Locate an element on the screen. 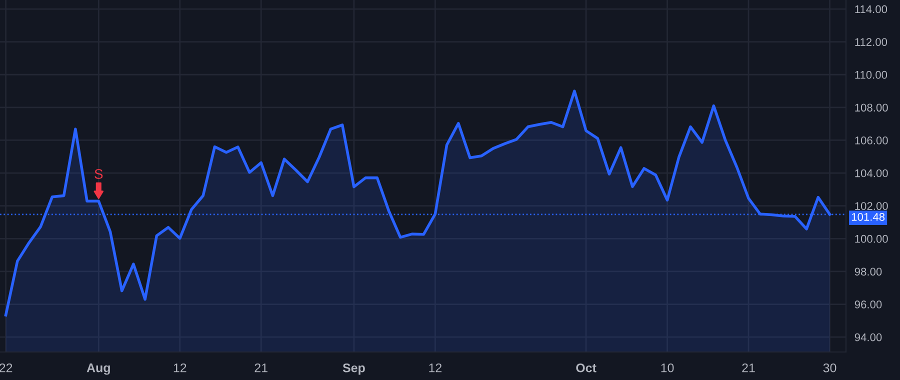 This screenshot has height=380, width=900. annotation: S is located at coordinates (98, 174).